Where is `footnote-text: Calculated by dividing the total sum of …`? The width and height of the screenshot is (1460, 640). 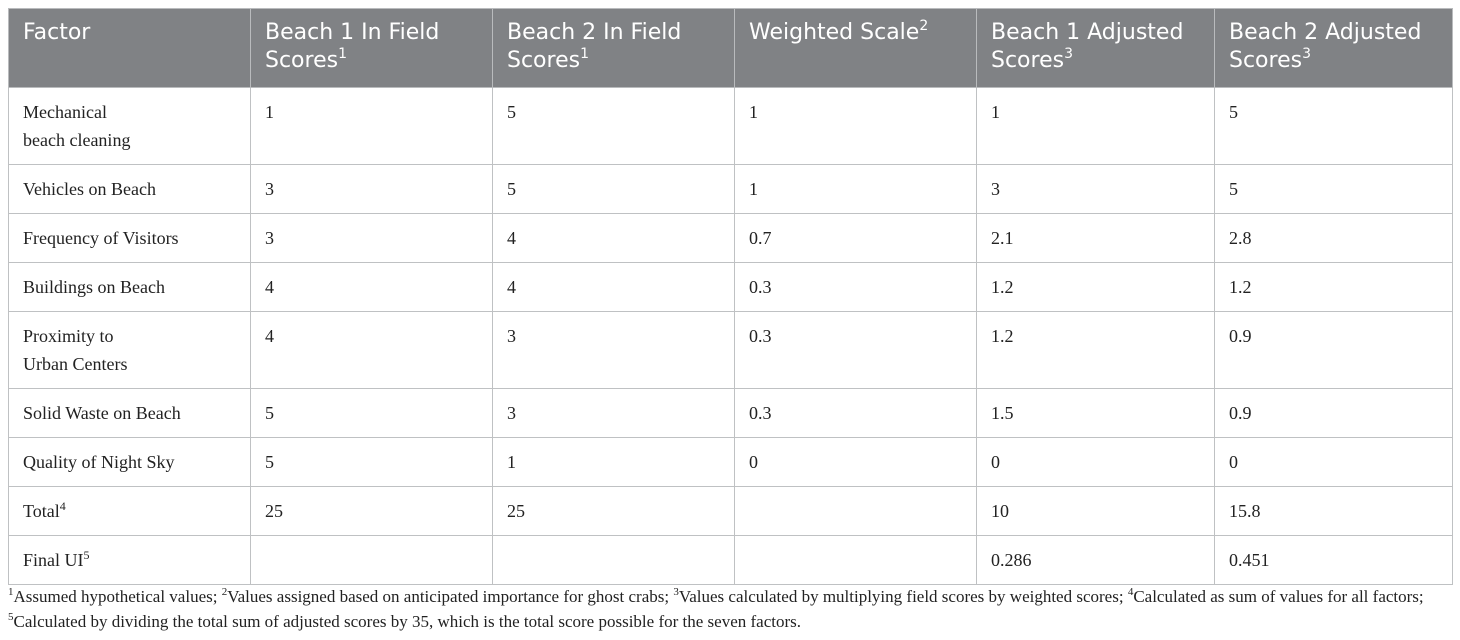 footnote-text: Calculated by dividing the total sum of … is located at coordinates (407, 621).